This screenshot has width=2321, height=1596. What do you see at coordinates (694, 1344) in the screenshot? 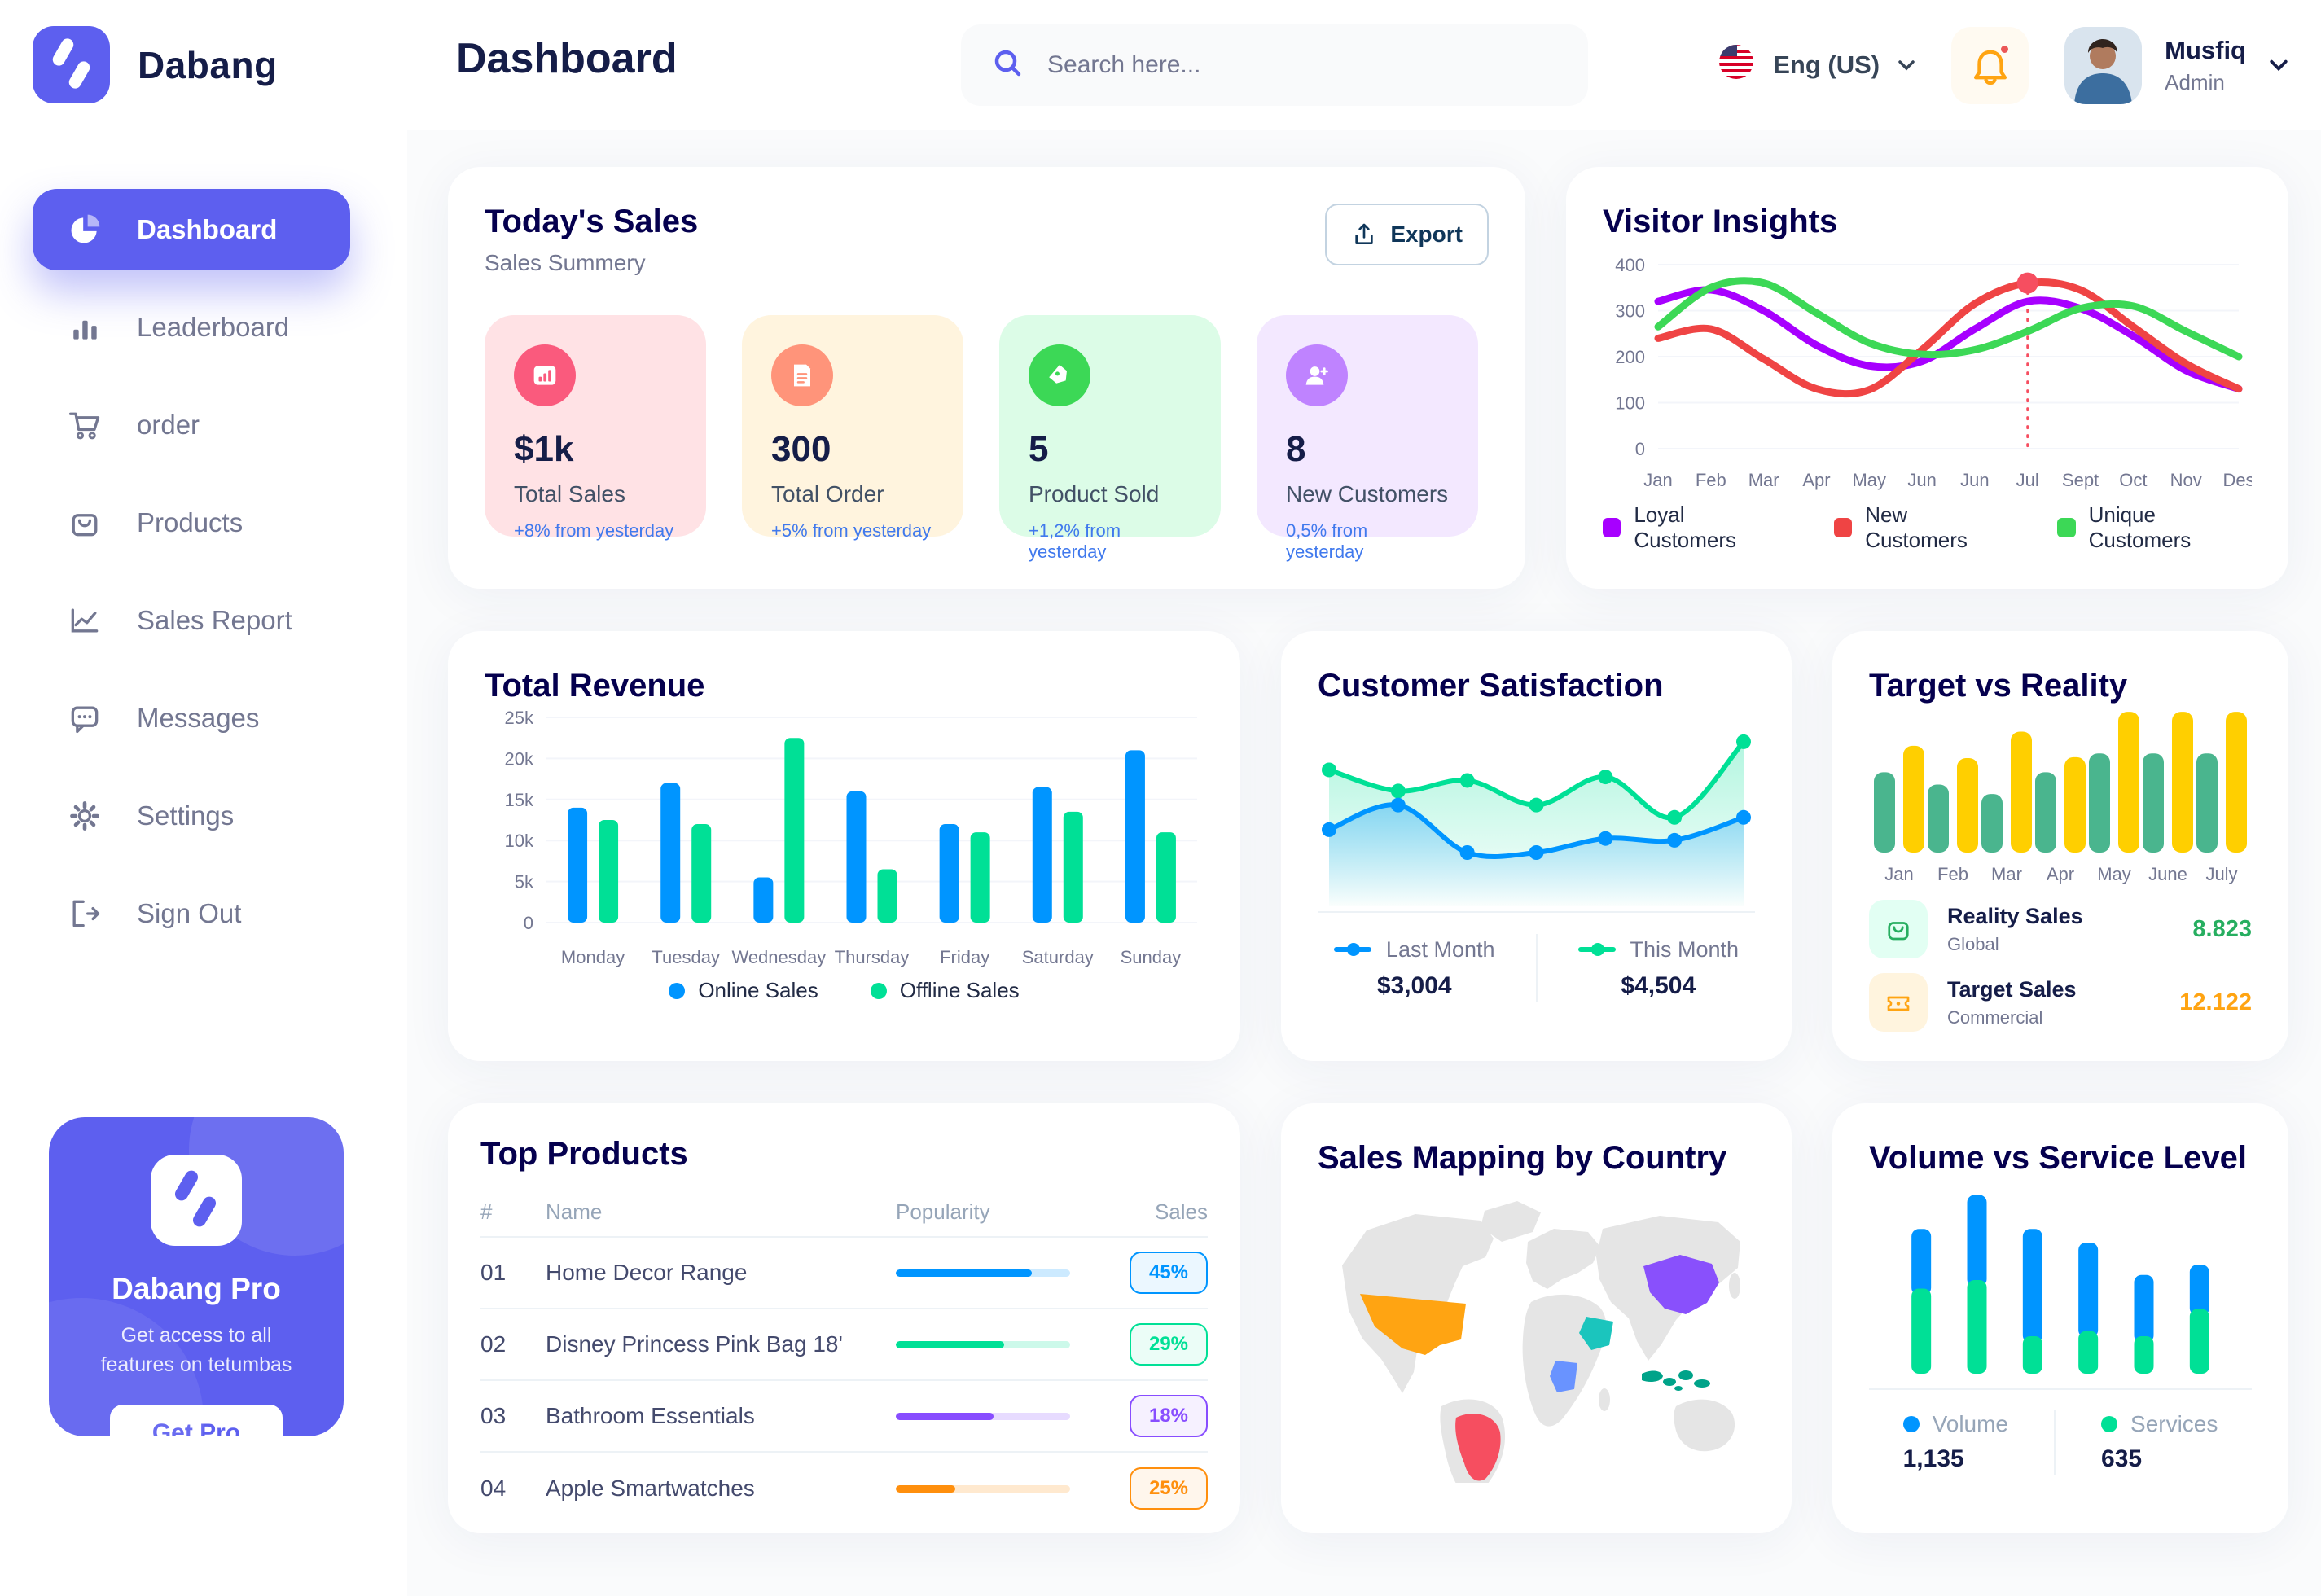
I see `product-name: Disney Princess Pink Bag 18'` at bounding box center [694, 1344].